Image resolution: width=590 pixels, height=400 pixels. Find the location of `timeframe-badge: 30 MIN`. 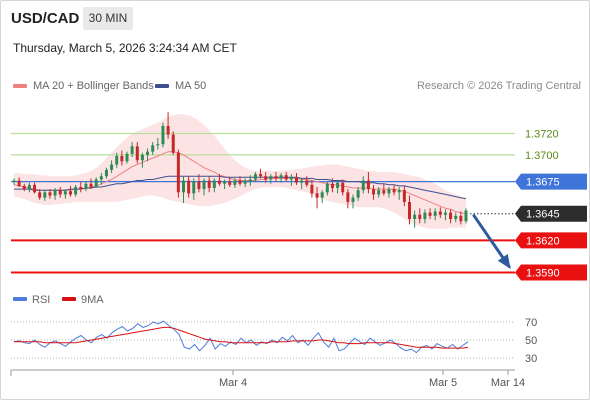

timeframe-badge: 30 MIN is located at coordinates (108, 18).